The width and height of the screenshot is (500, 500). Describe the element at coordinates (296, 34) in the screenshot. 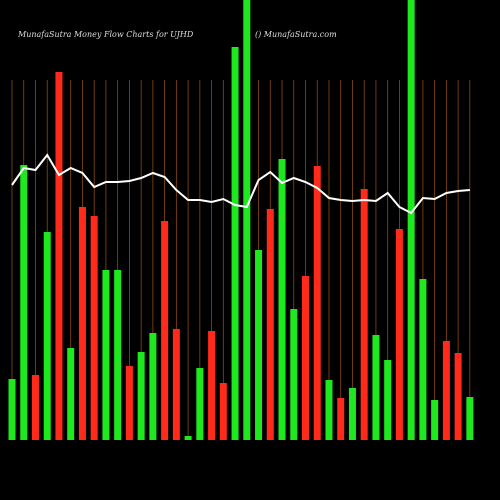

I see `chart-subtitle: () MunafaSutra.com` at that location.